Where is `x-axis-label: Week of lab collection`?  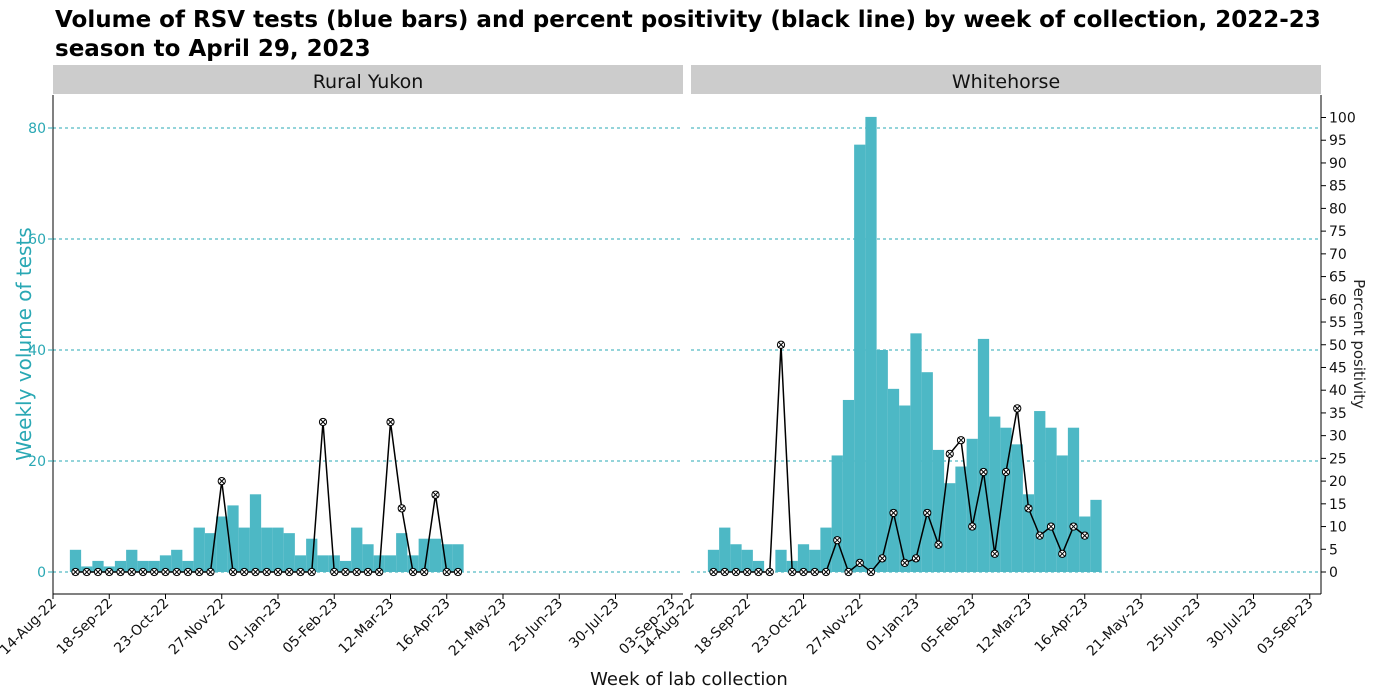 x-axis-label: Week of lab collection is located at coordinates (689, 679).